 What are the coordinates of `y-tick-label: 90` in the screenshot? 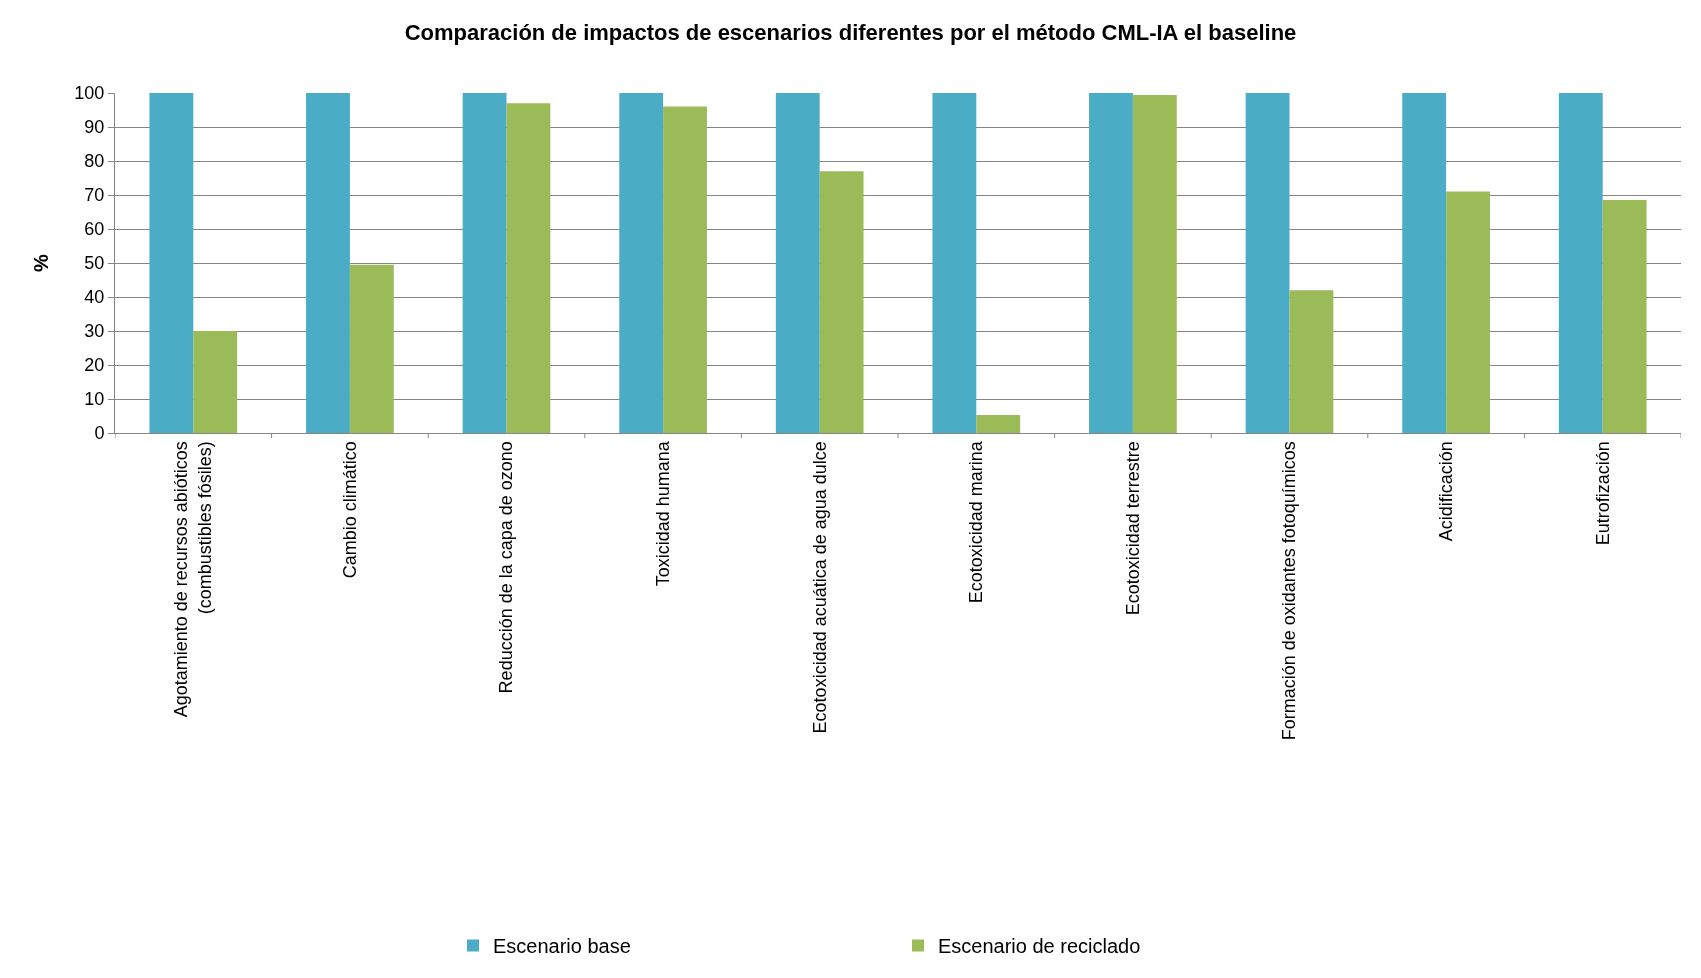 It's located at (94, 127).